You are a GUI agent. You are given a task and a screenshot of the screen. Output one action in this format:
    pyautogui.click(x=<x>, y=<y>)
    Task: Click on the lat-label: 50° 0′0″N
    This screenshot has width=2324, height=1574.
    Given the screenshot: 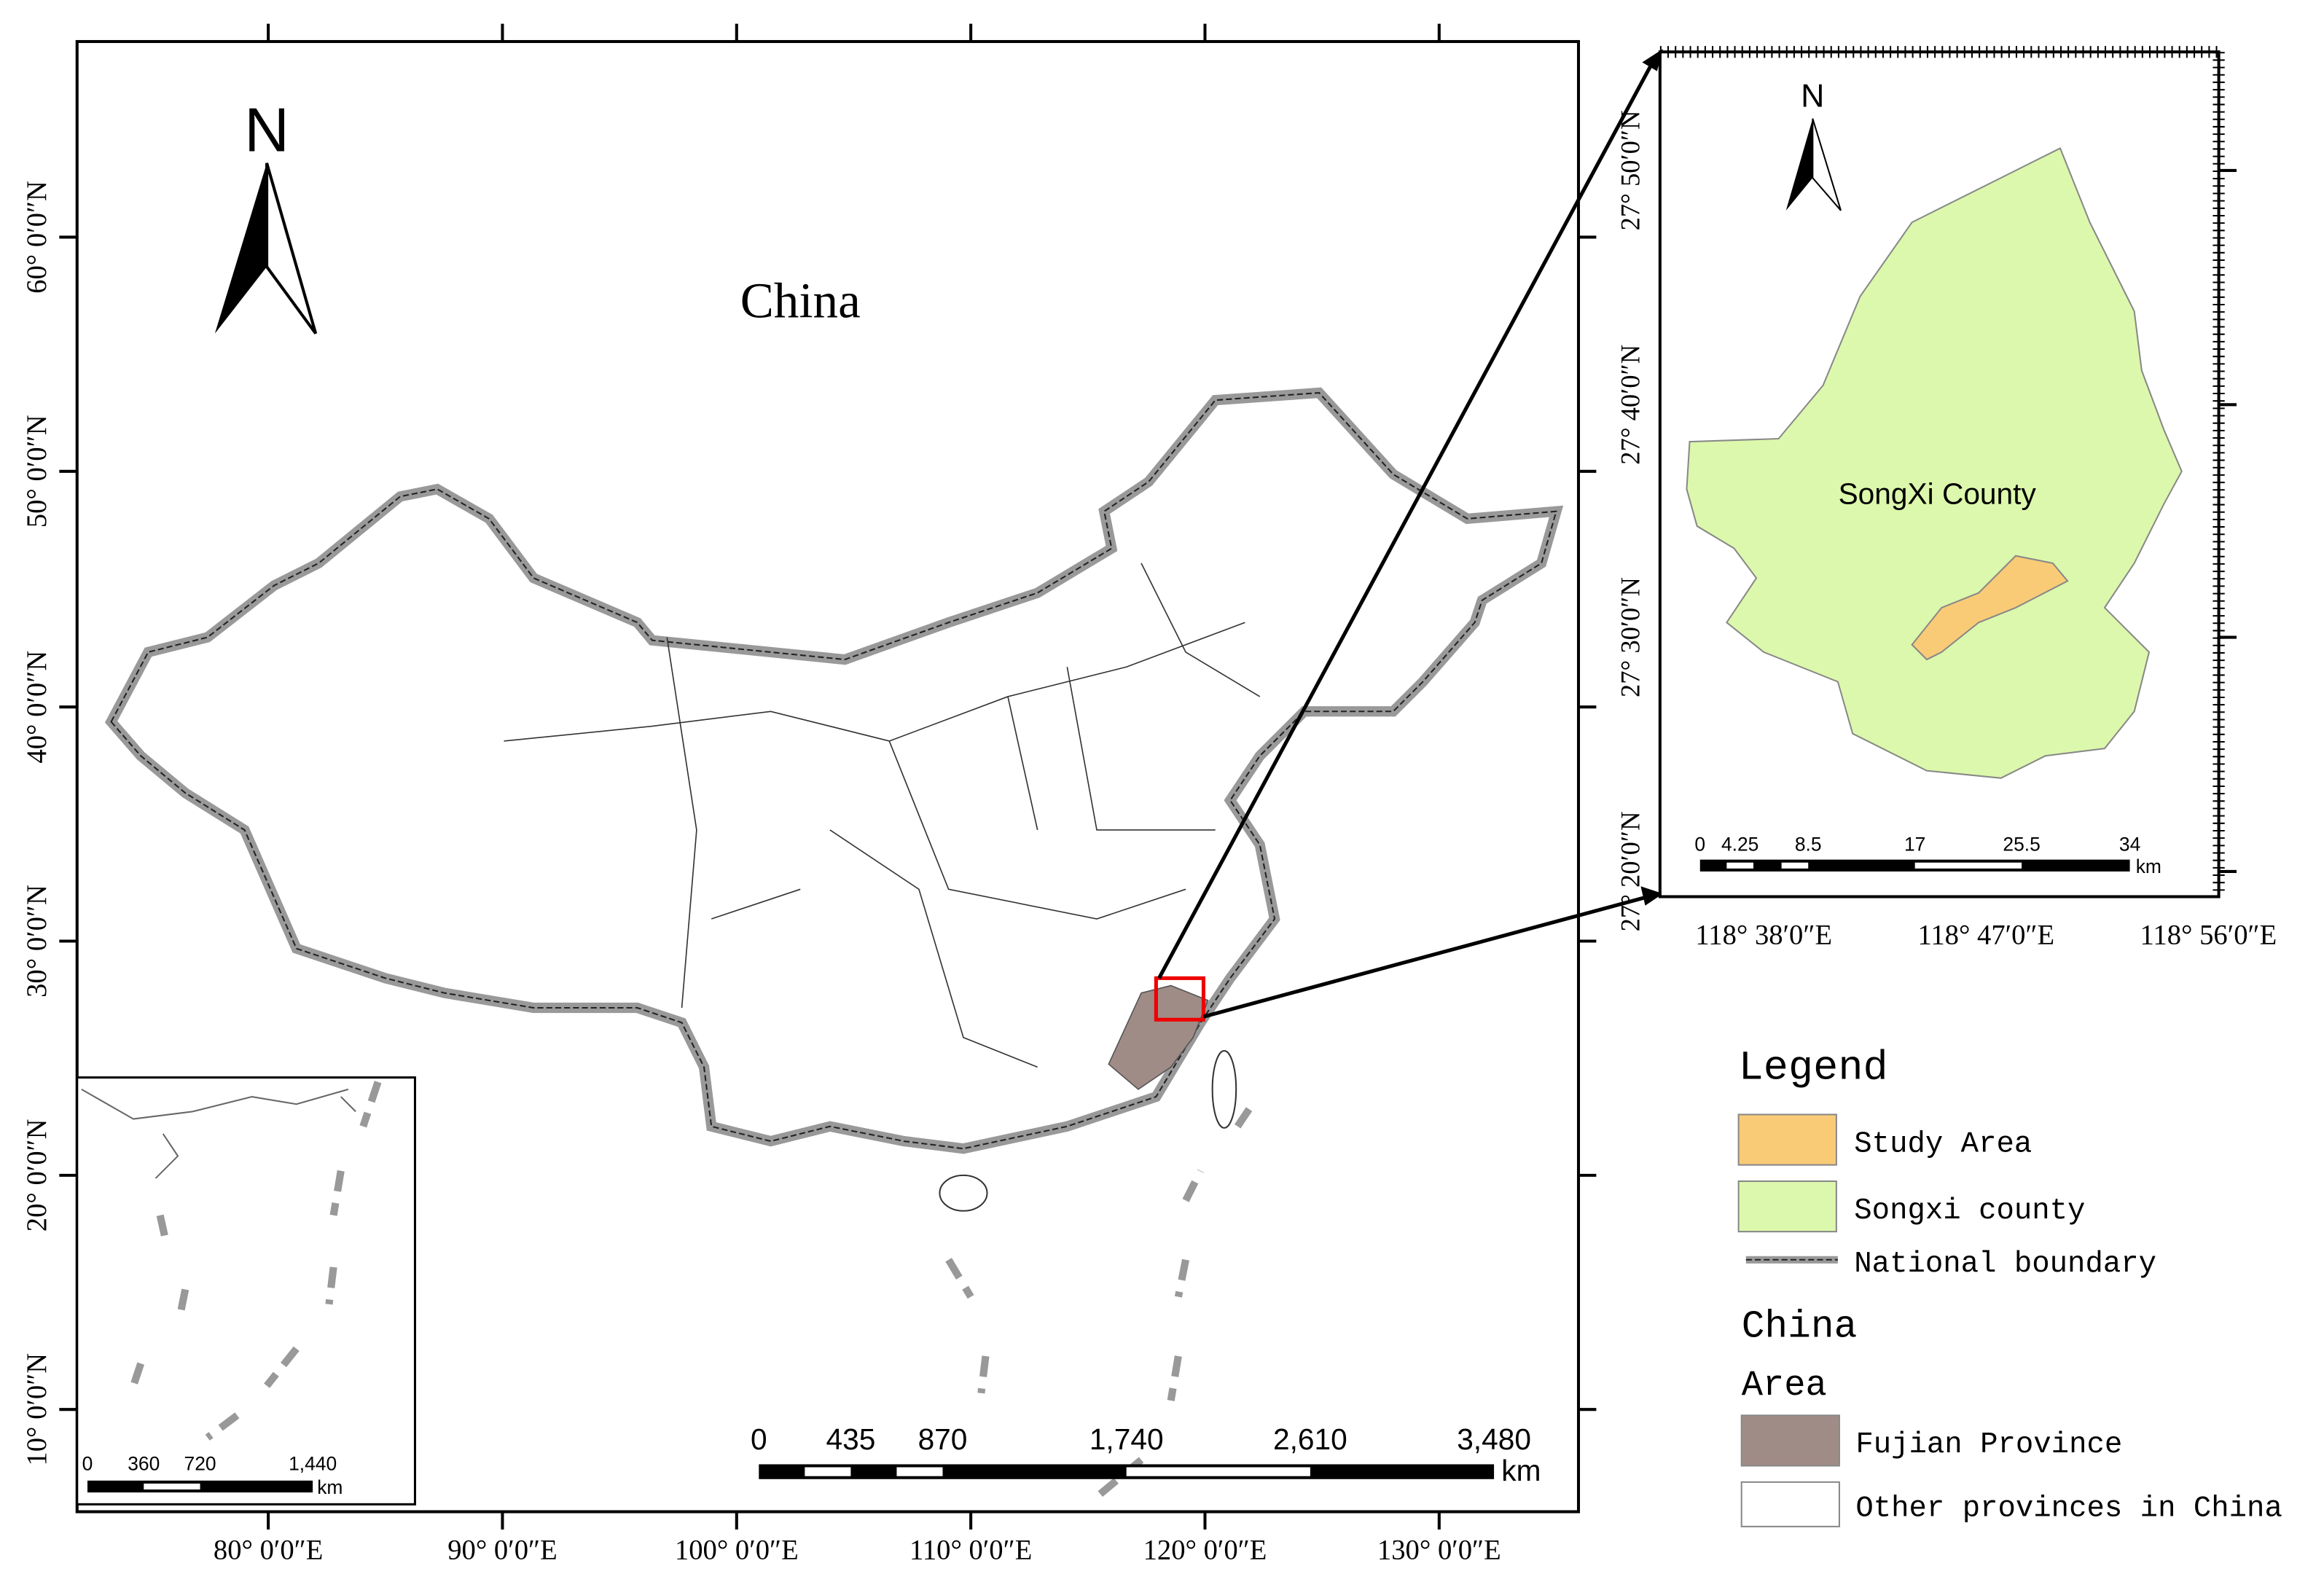 What is the action you would take?
    pyautogui.click(x=37, y=471)
    